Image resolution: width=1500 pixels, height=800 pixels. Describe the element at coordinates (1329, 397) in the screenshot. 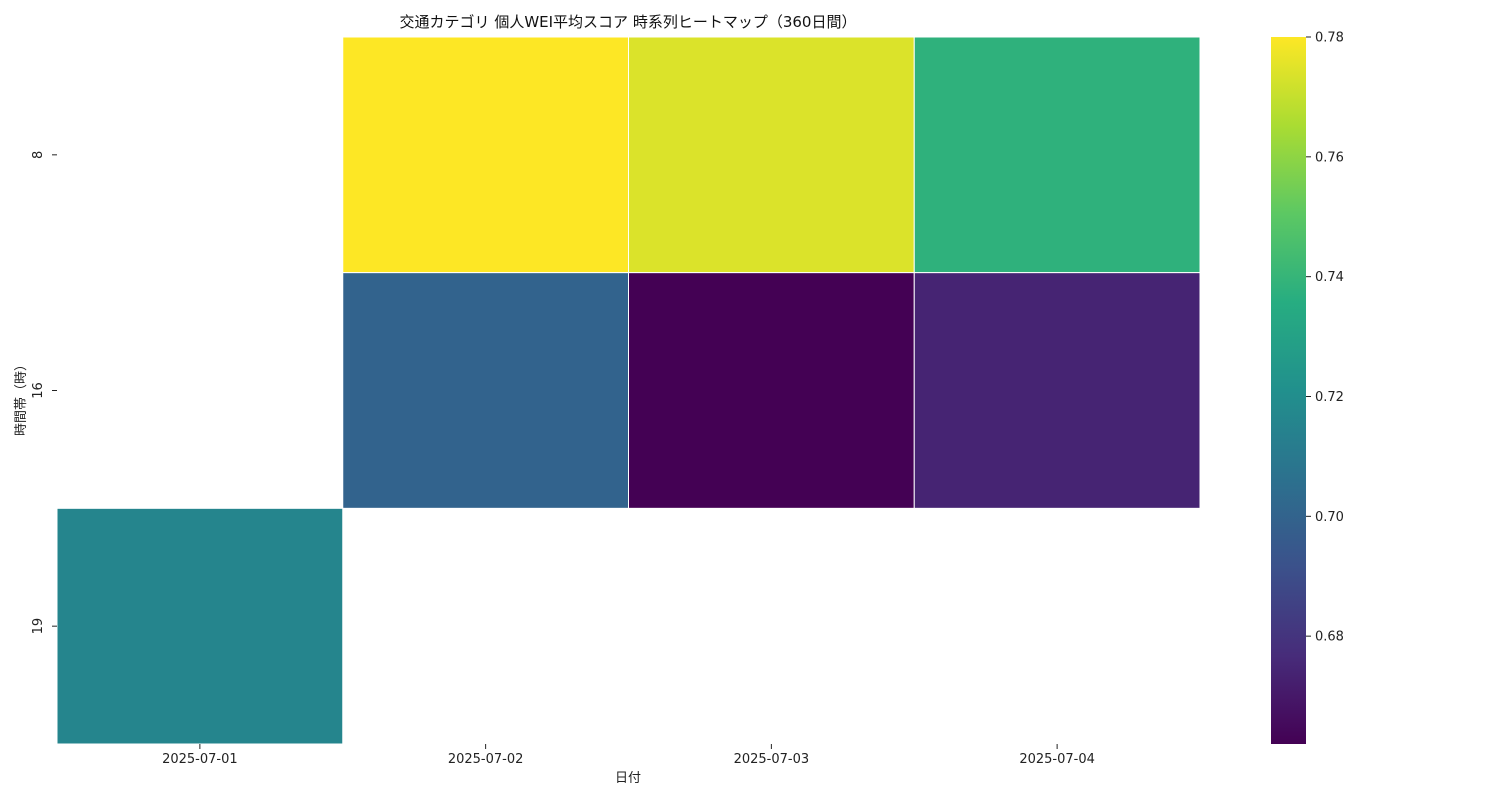

I see `colorbar-tick-label: 0.72` at that location.